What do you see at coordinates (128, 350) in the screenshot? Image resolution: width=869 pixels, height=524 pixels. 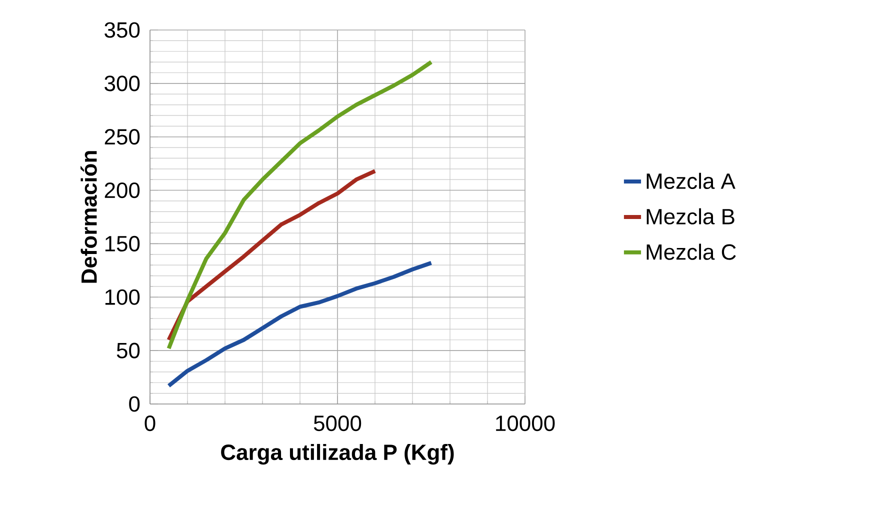 I see `y-tick-label: 50` at bounding box center [128, 350].